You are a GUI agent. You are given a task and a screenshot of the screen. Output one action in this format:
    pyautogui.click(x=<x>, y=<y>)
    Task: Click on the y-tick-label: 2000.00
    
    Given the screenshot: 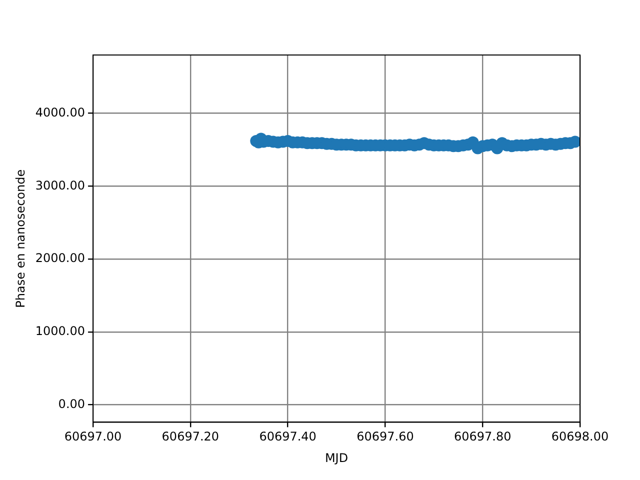 What is the action you would take?
    pyautogui.click(x=60, y=258)
    